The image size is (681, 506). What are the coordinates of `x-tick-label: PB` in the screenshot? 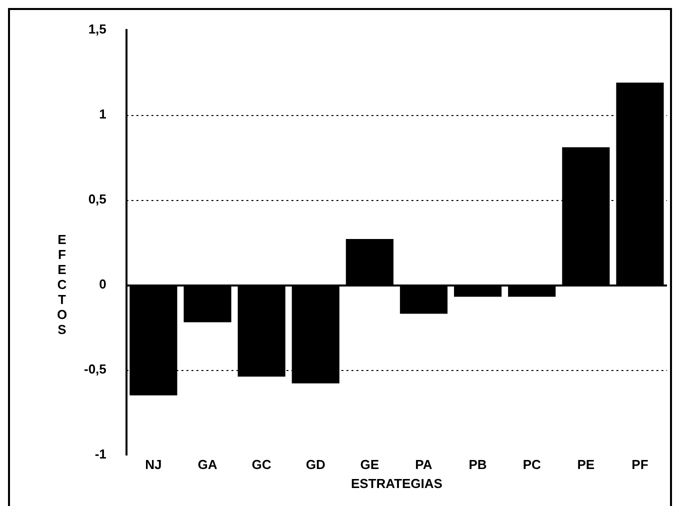 It's located at (477, 464).